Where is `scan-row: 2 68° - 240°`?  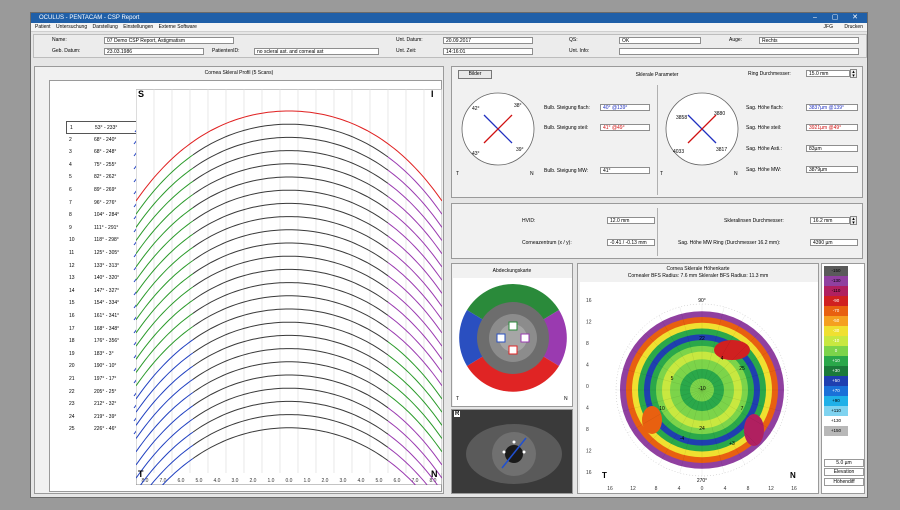
scan-row: 2 68° - 240° is located at coordinates (106, 140).